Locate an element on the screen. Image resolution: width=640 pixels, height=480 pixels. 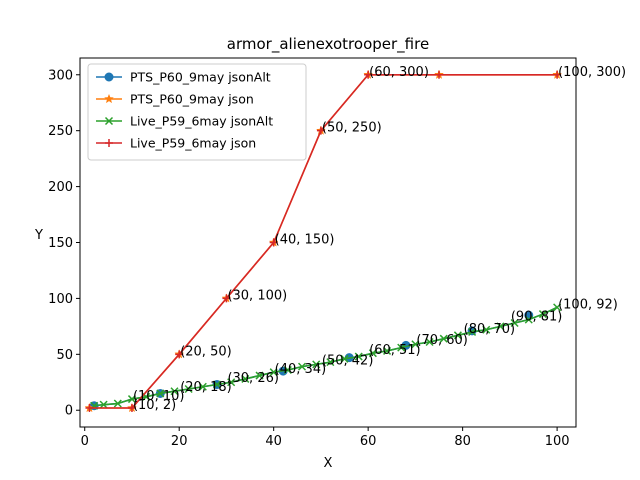
y-tick-label: 250 is located at coordinates (60, 131).